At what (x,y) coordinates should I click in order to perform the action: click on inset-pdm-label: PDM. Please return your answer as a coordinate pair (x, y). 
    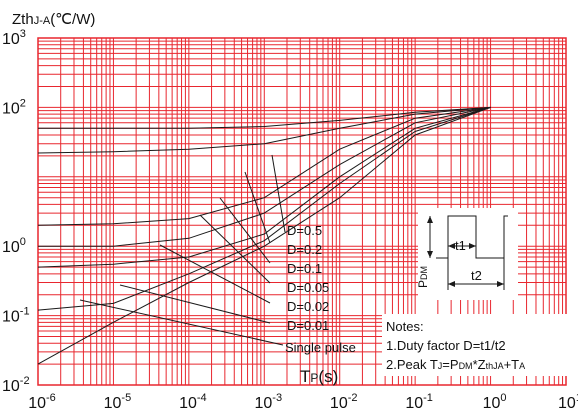
    Looking at the image, I should click on (423, 277).